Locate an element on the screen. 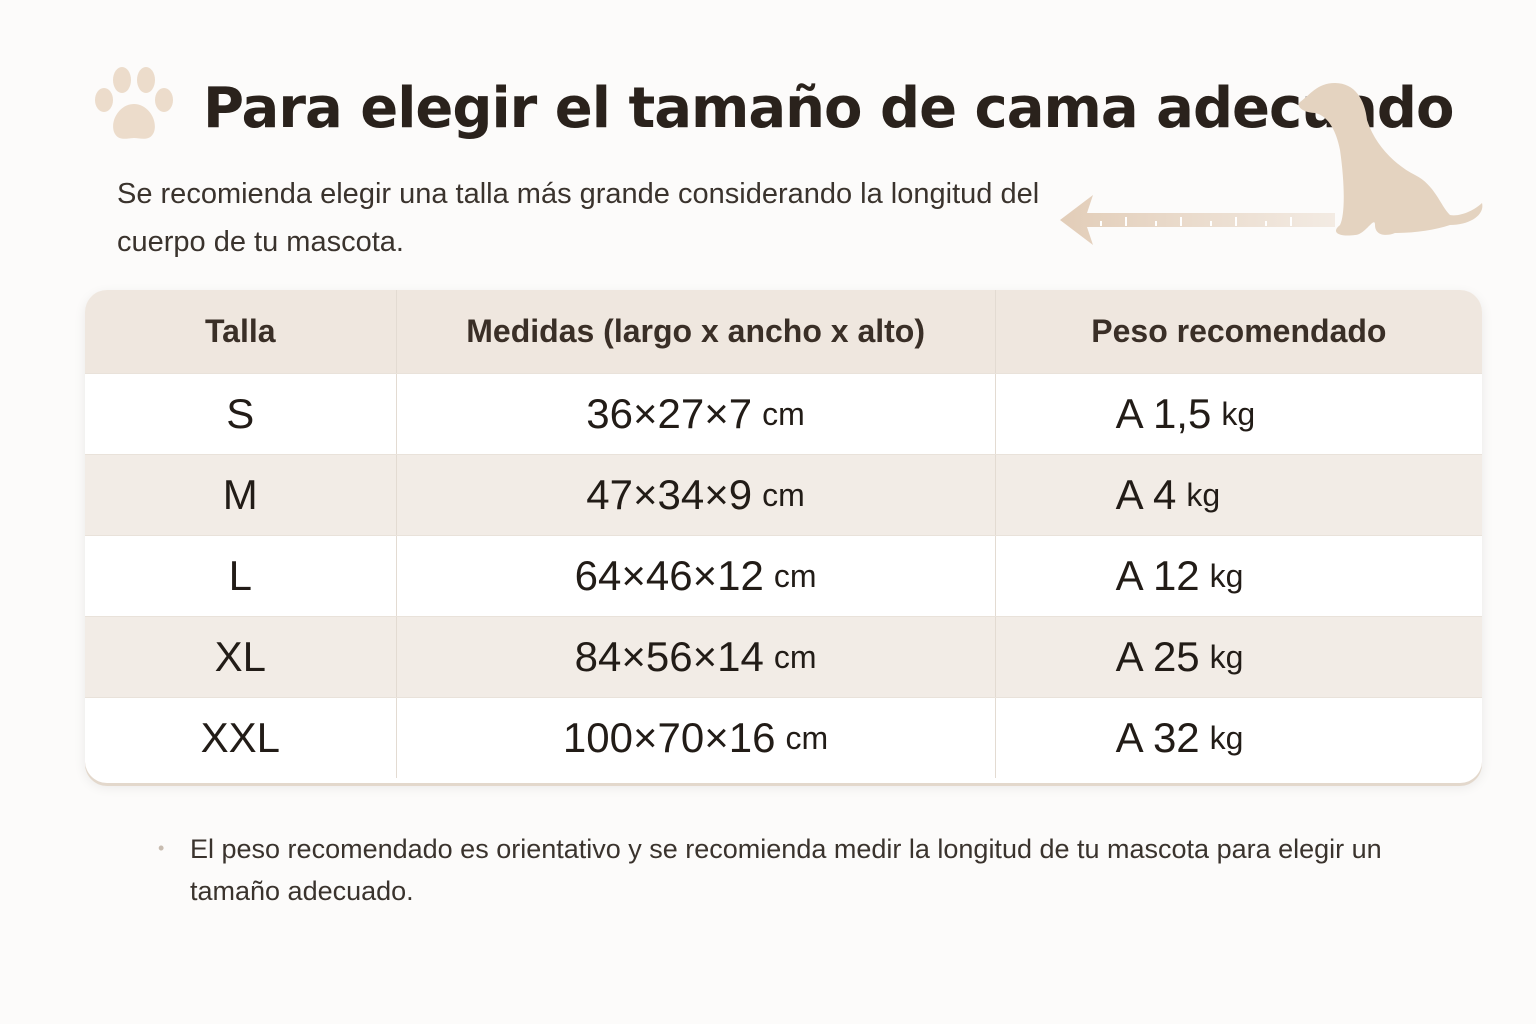 This screenshot has height=1024, width=1536. weight-value: A 25 is located at coordinates (1157, 656).